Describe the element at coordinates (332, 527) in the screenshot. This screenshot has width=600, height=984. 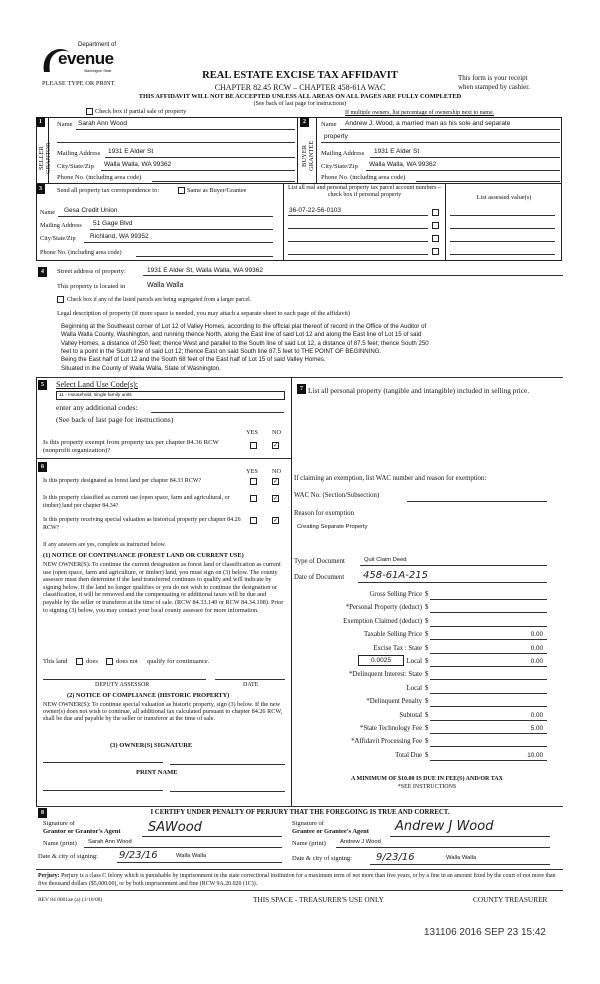
I see `reason-field: Creating Separate Property` at that location.